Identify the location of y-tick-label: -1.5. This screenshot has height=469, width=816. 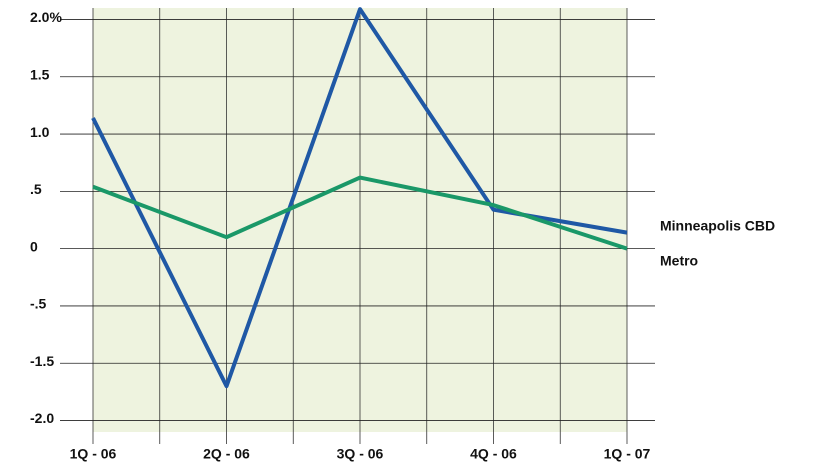
(42, 361).